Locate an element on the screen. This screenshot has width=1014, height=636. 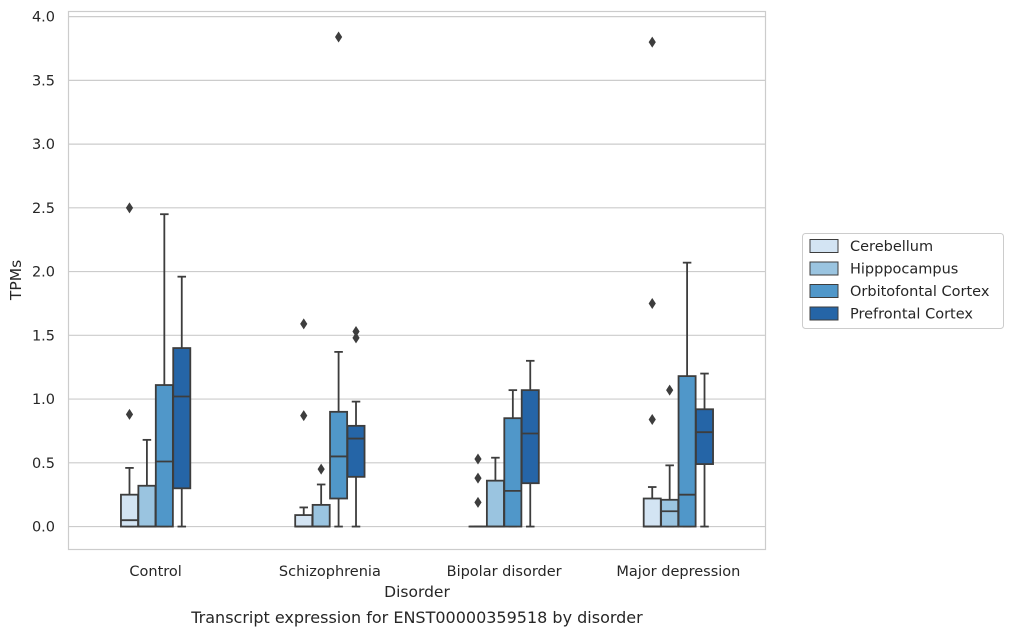
legend-label: Hipppocampus is located at coordinates (904, 270).